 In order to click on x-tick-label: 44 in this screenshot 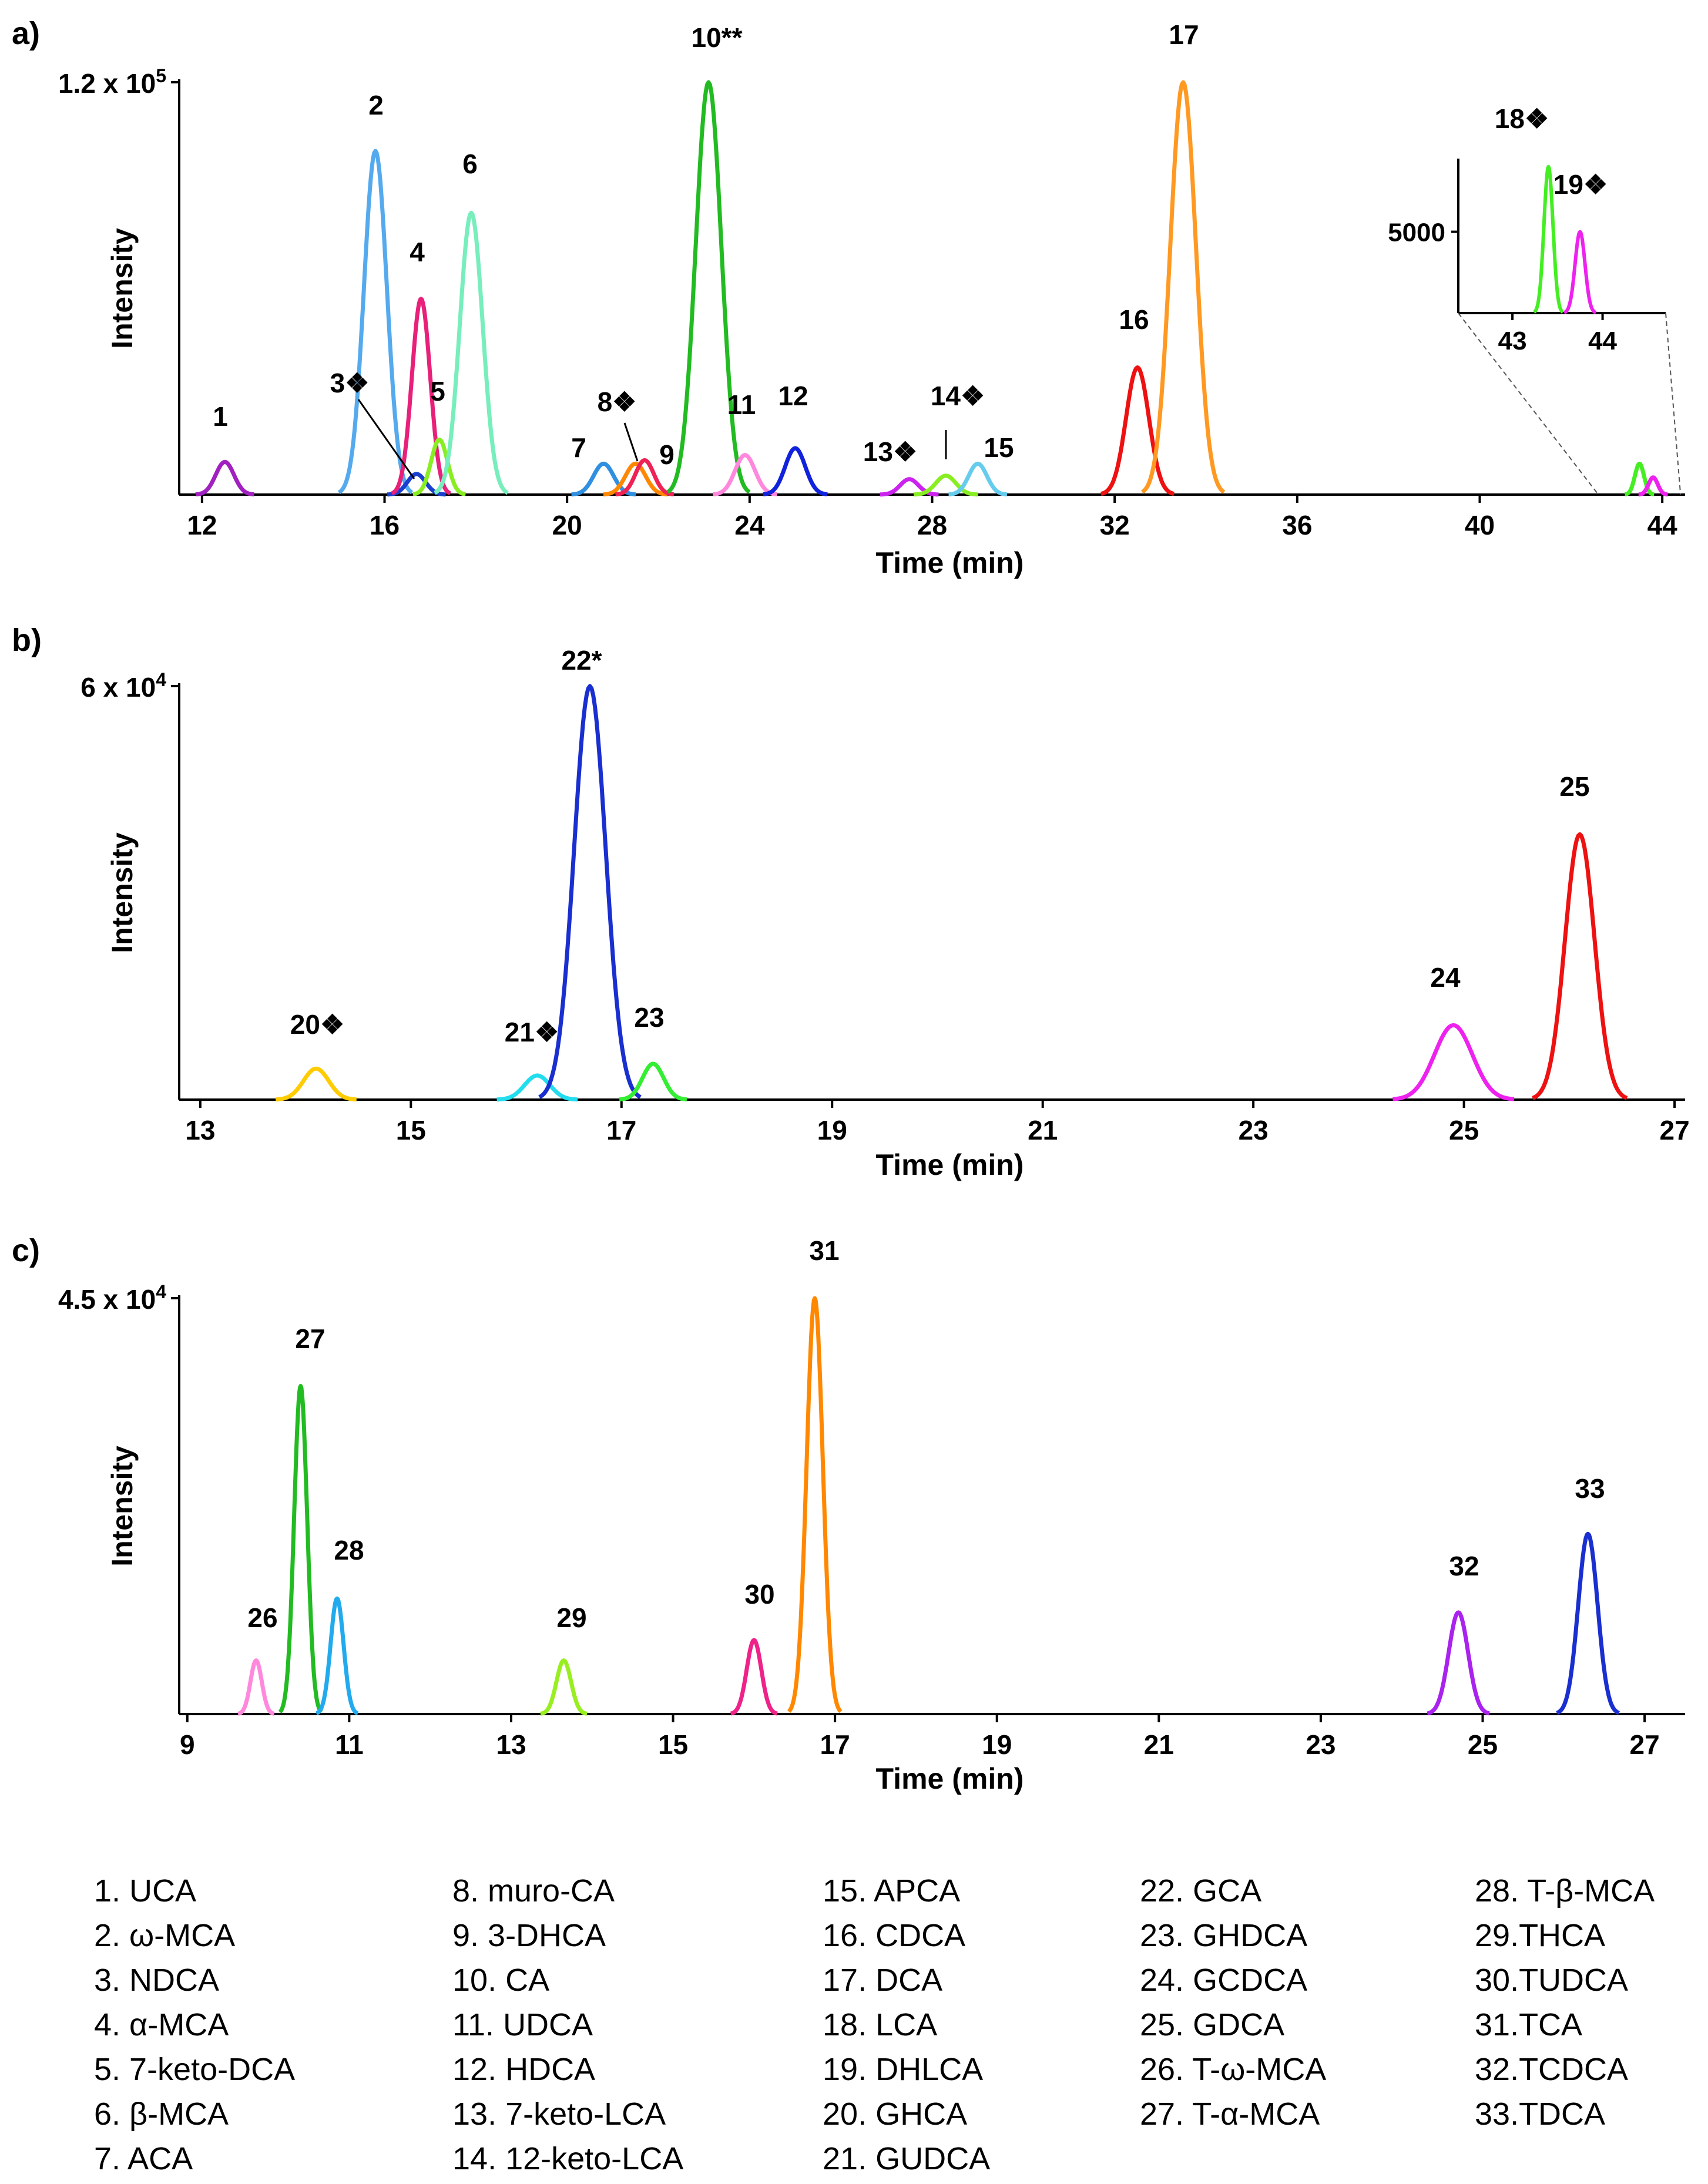, I will do `click(1663, 525)`.